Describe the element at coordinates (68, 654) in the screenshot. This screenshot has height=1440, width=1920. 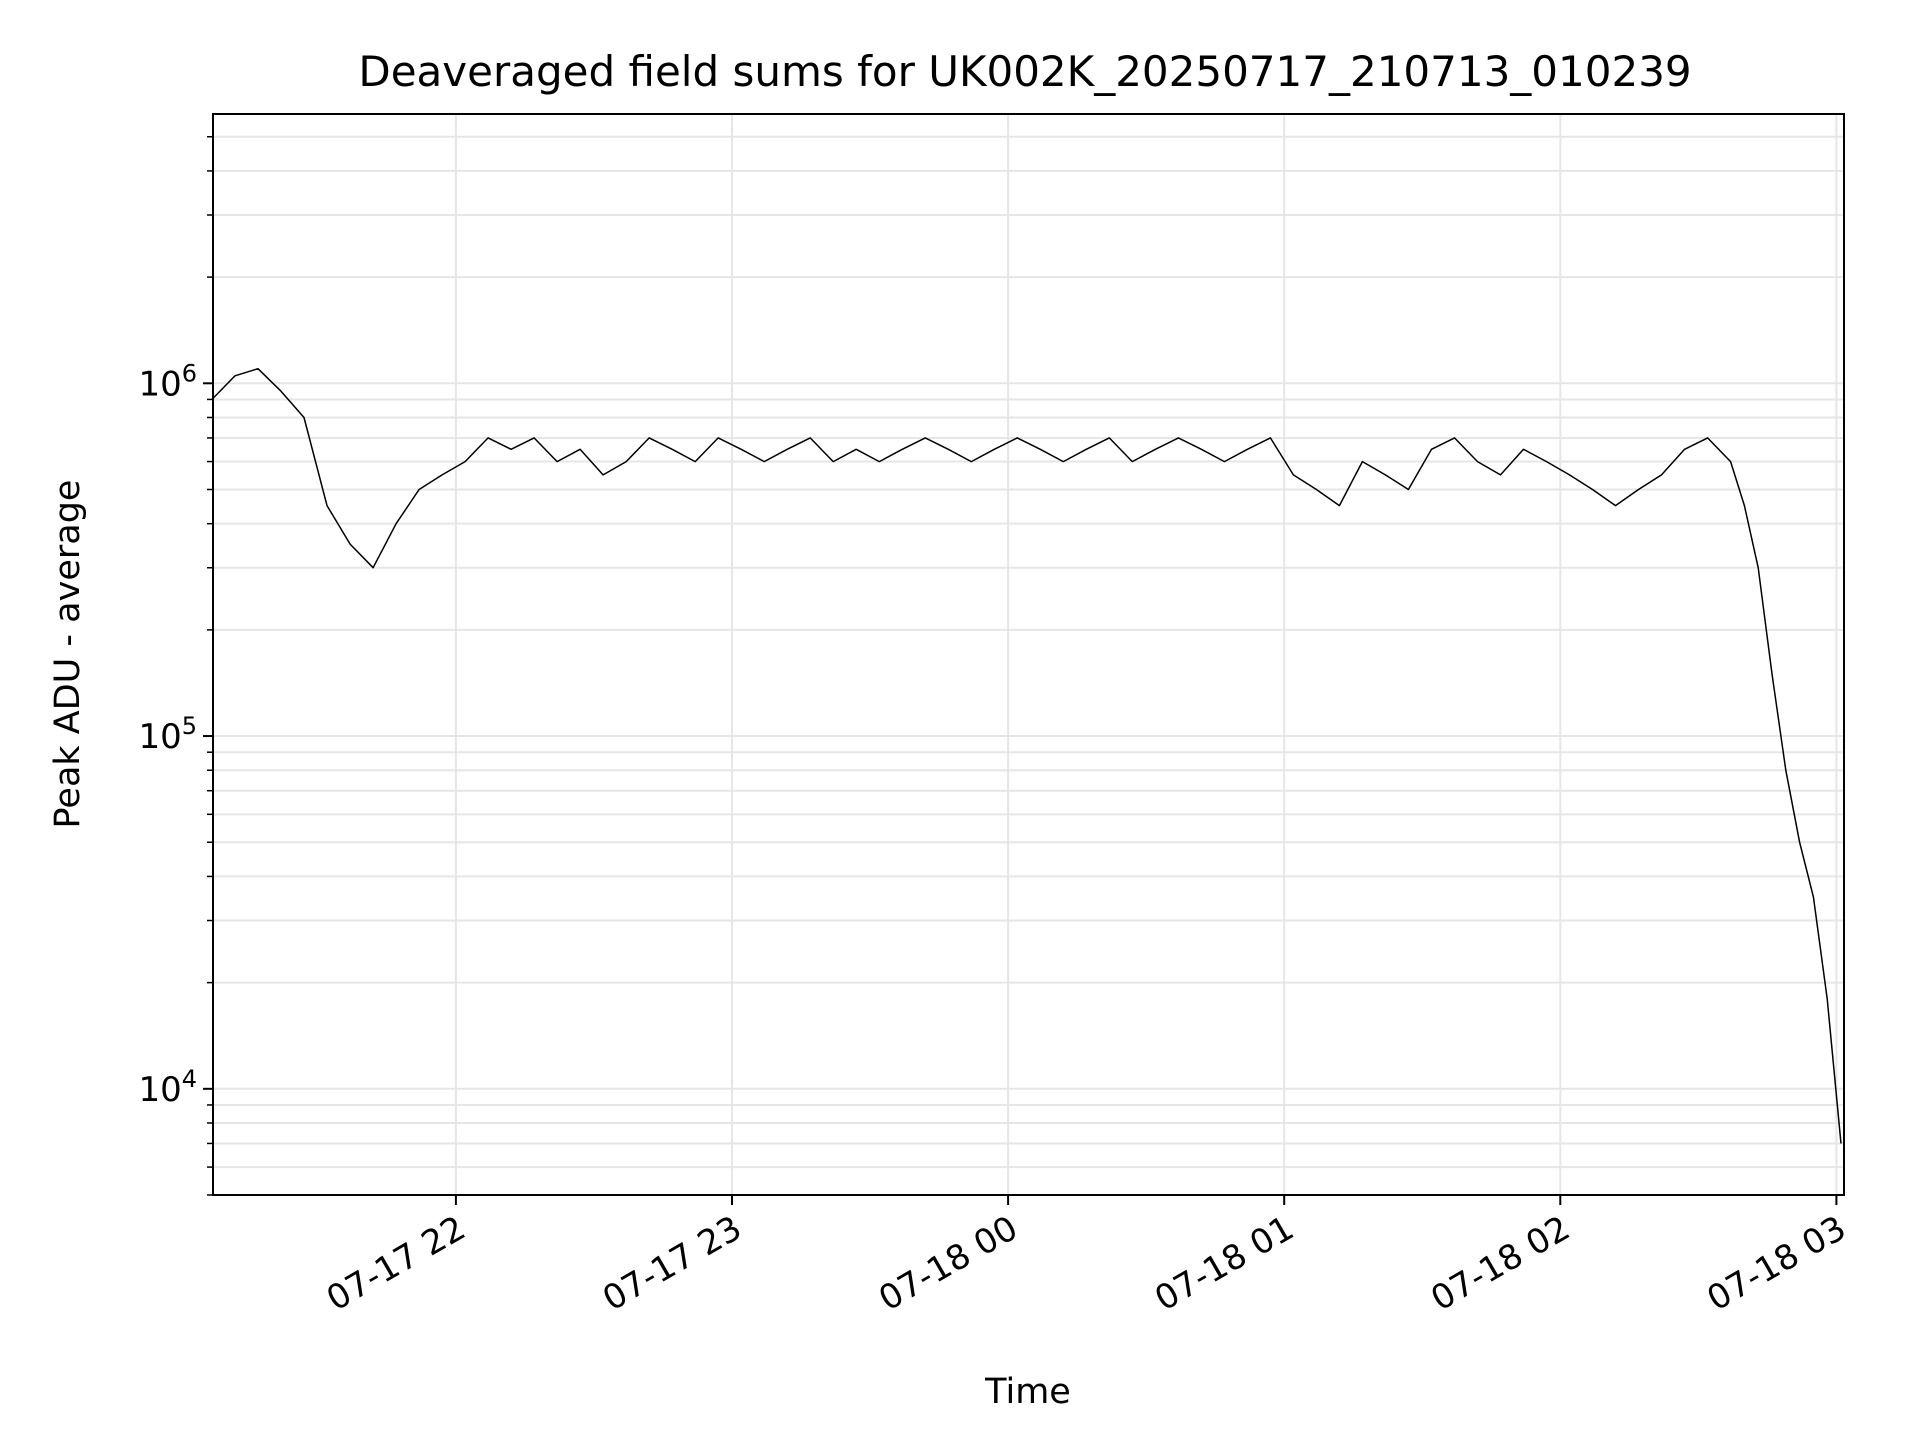
I see `y-axis-label: Peak ADU - average` at that location.